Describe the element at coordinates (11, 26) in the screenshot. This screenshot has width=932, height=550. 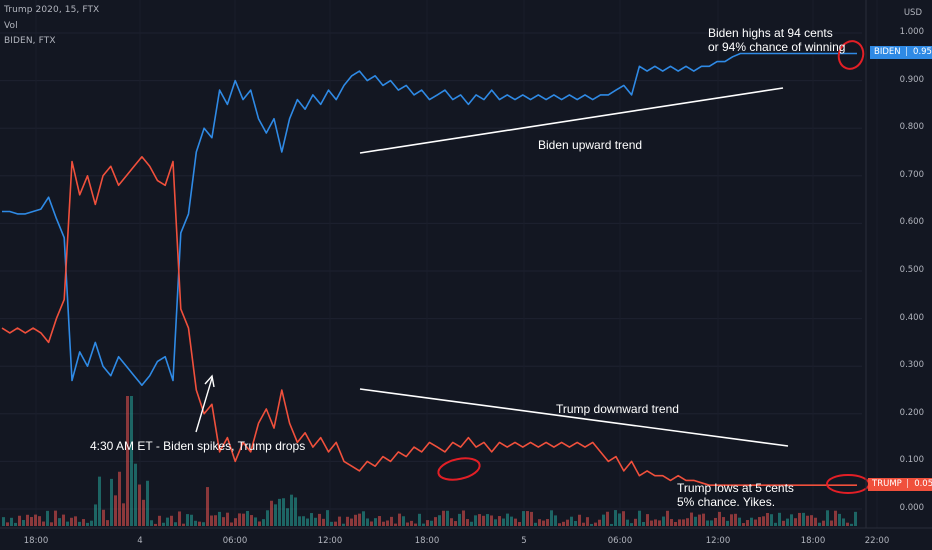
I see `volume-legend: Vol` at that location.